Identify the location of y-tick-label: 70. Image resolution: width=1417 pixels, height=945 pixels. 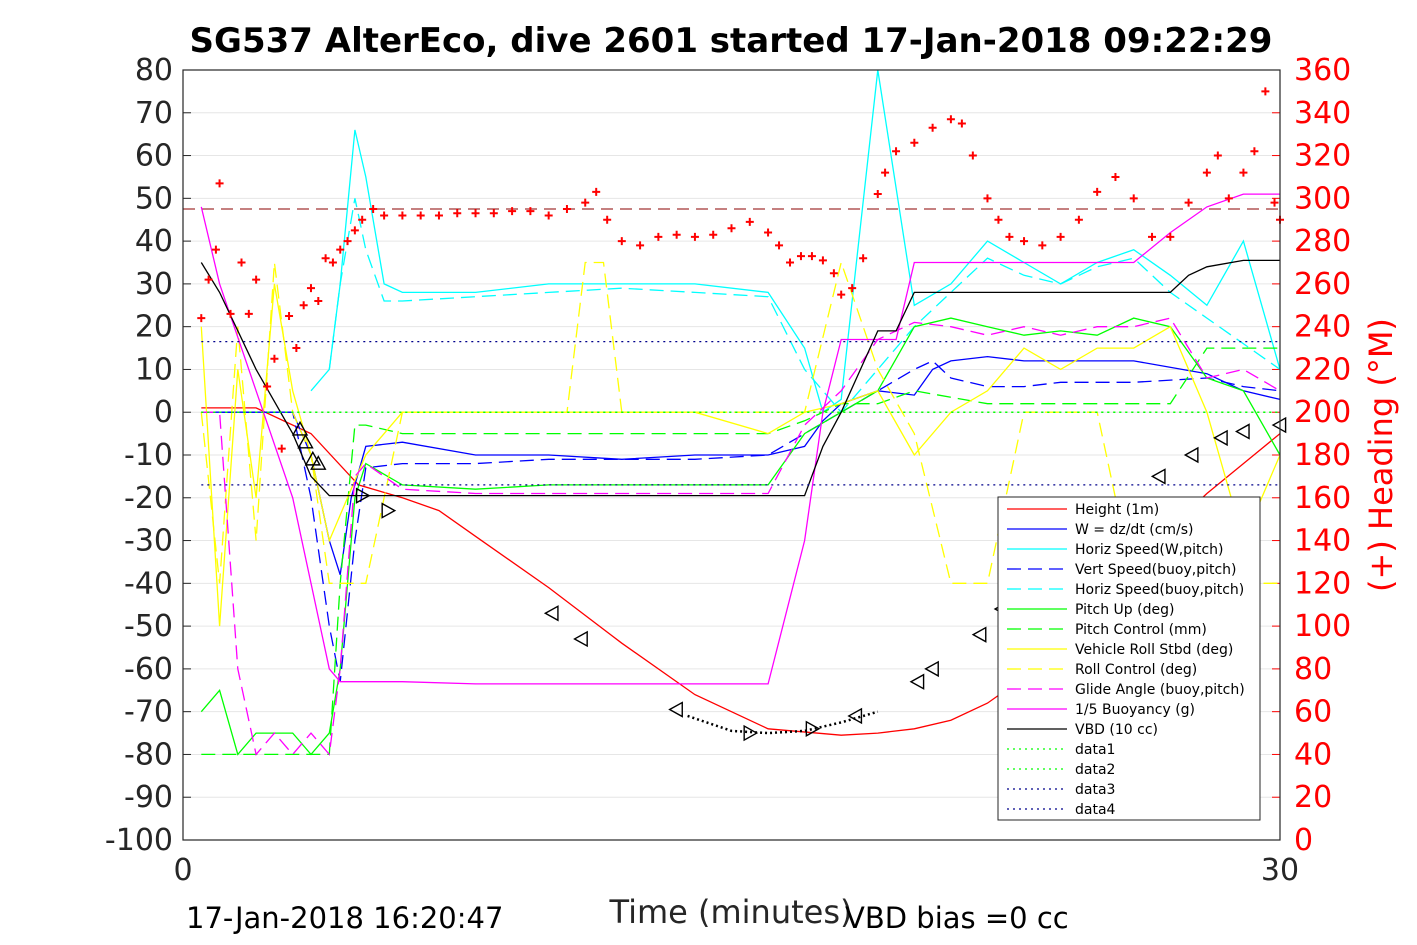
(154, 113).